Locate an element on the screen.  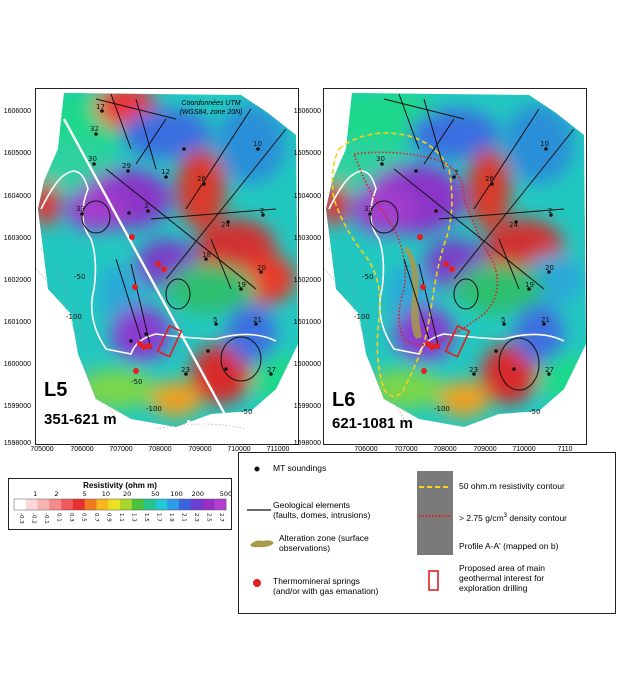
scale-bottom-label: 1.1 is located at coordinates (121, 517).